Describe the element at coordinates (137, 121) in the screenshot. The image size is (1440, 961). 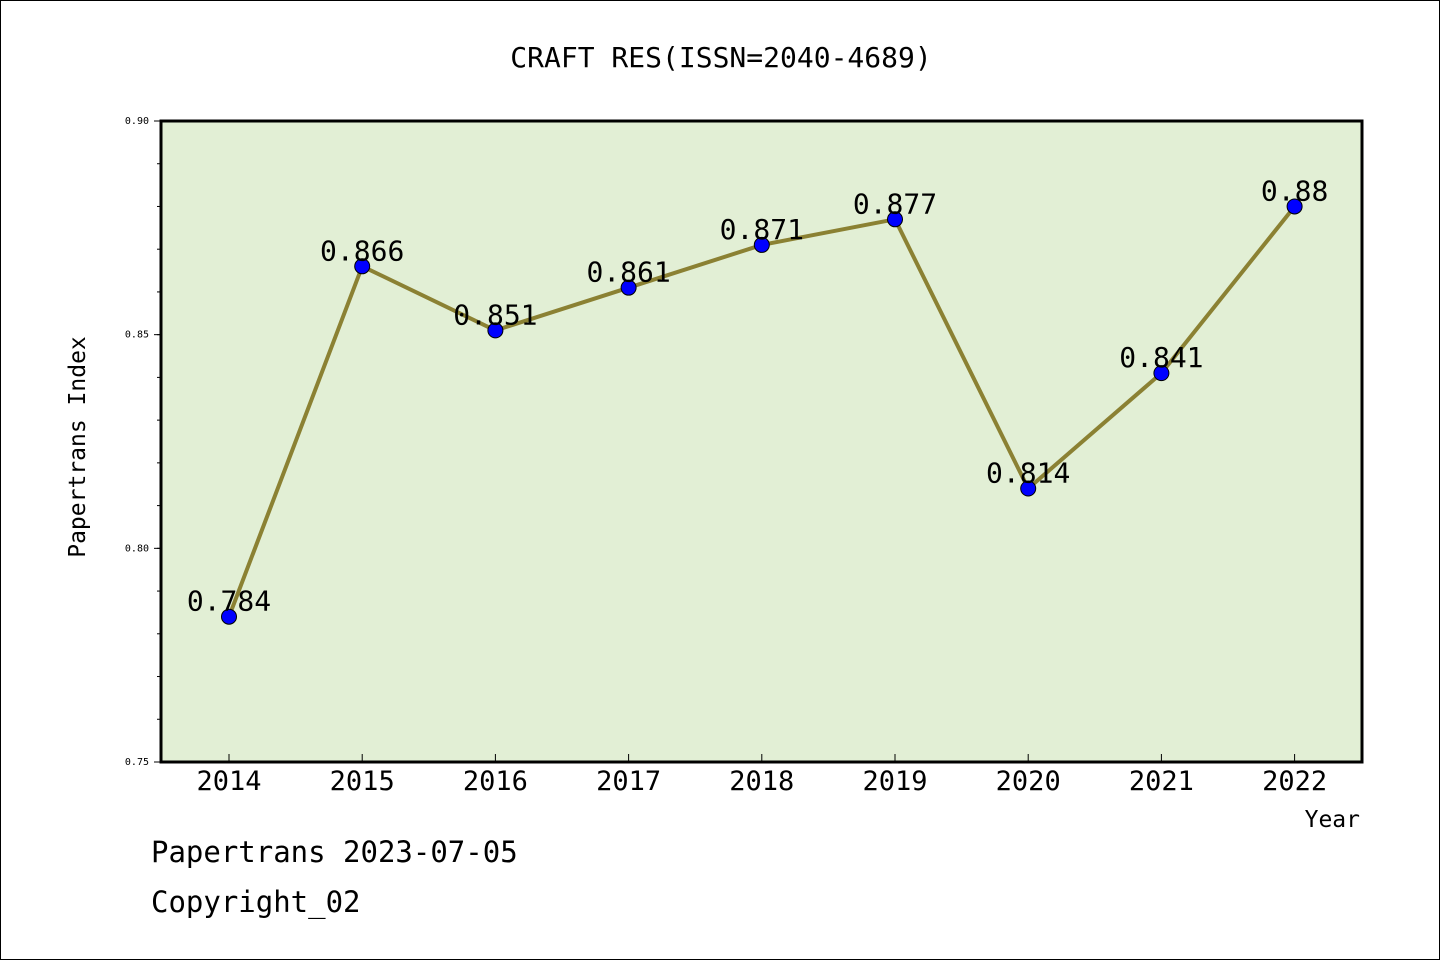
I see `y-tick-label: 0.90` at that location.